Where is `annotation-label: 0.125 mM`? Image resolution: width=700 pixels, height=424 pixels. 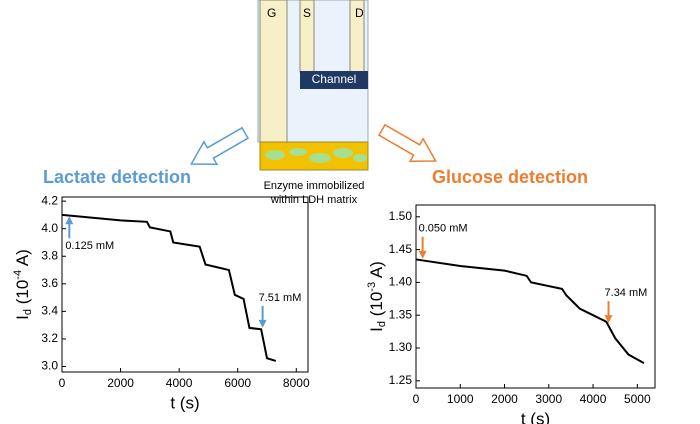
annotation-label: 0.125 mM is located at coordinates (89, 246).